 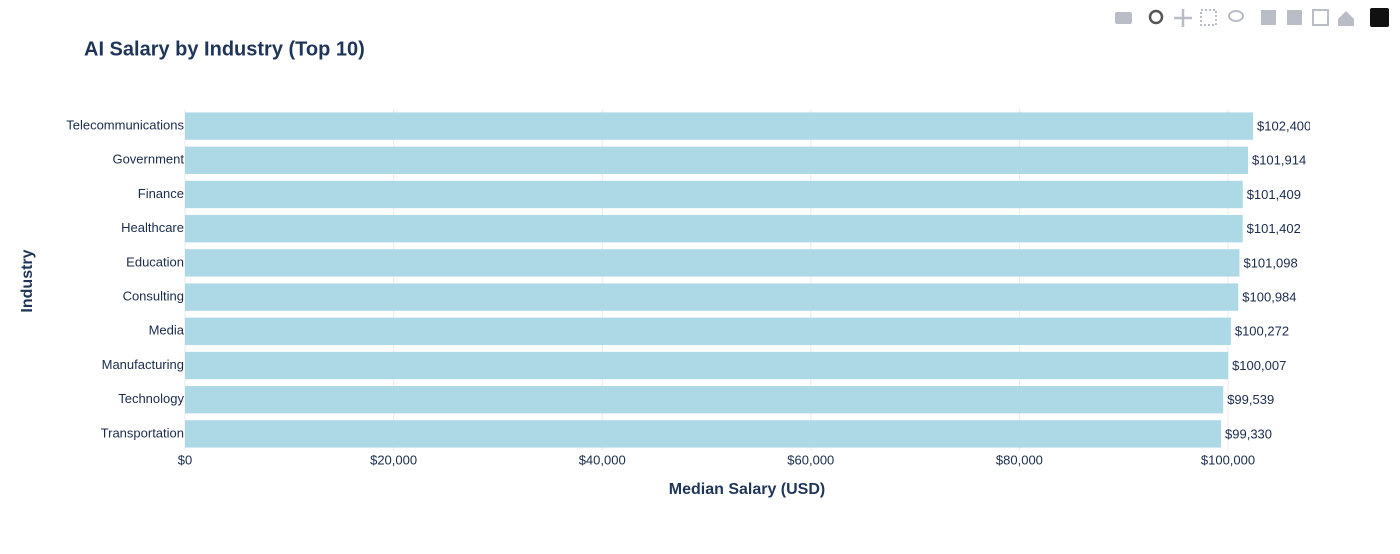 I want to click on reset-icon, so click(x=1346, y=18).